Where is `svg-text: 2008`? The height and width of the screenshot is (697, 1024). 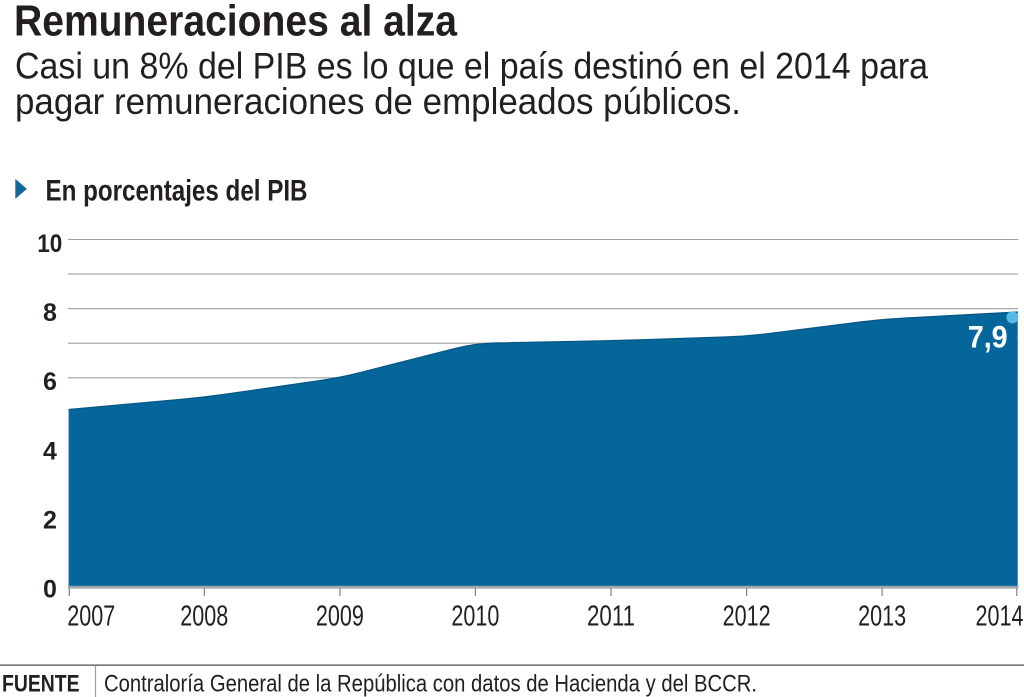
svg-text: 2008 is located at coordinates (204, 617).